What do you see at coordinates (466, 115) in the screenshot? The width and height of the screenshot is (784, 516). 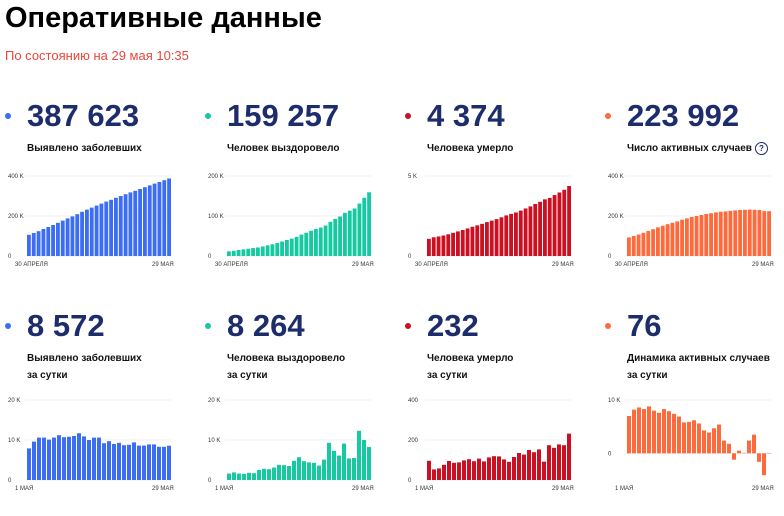 I see `stat-value: 4 374` at bounding box center [466, 115].